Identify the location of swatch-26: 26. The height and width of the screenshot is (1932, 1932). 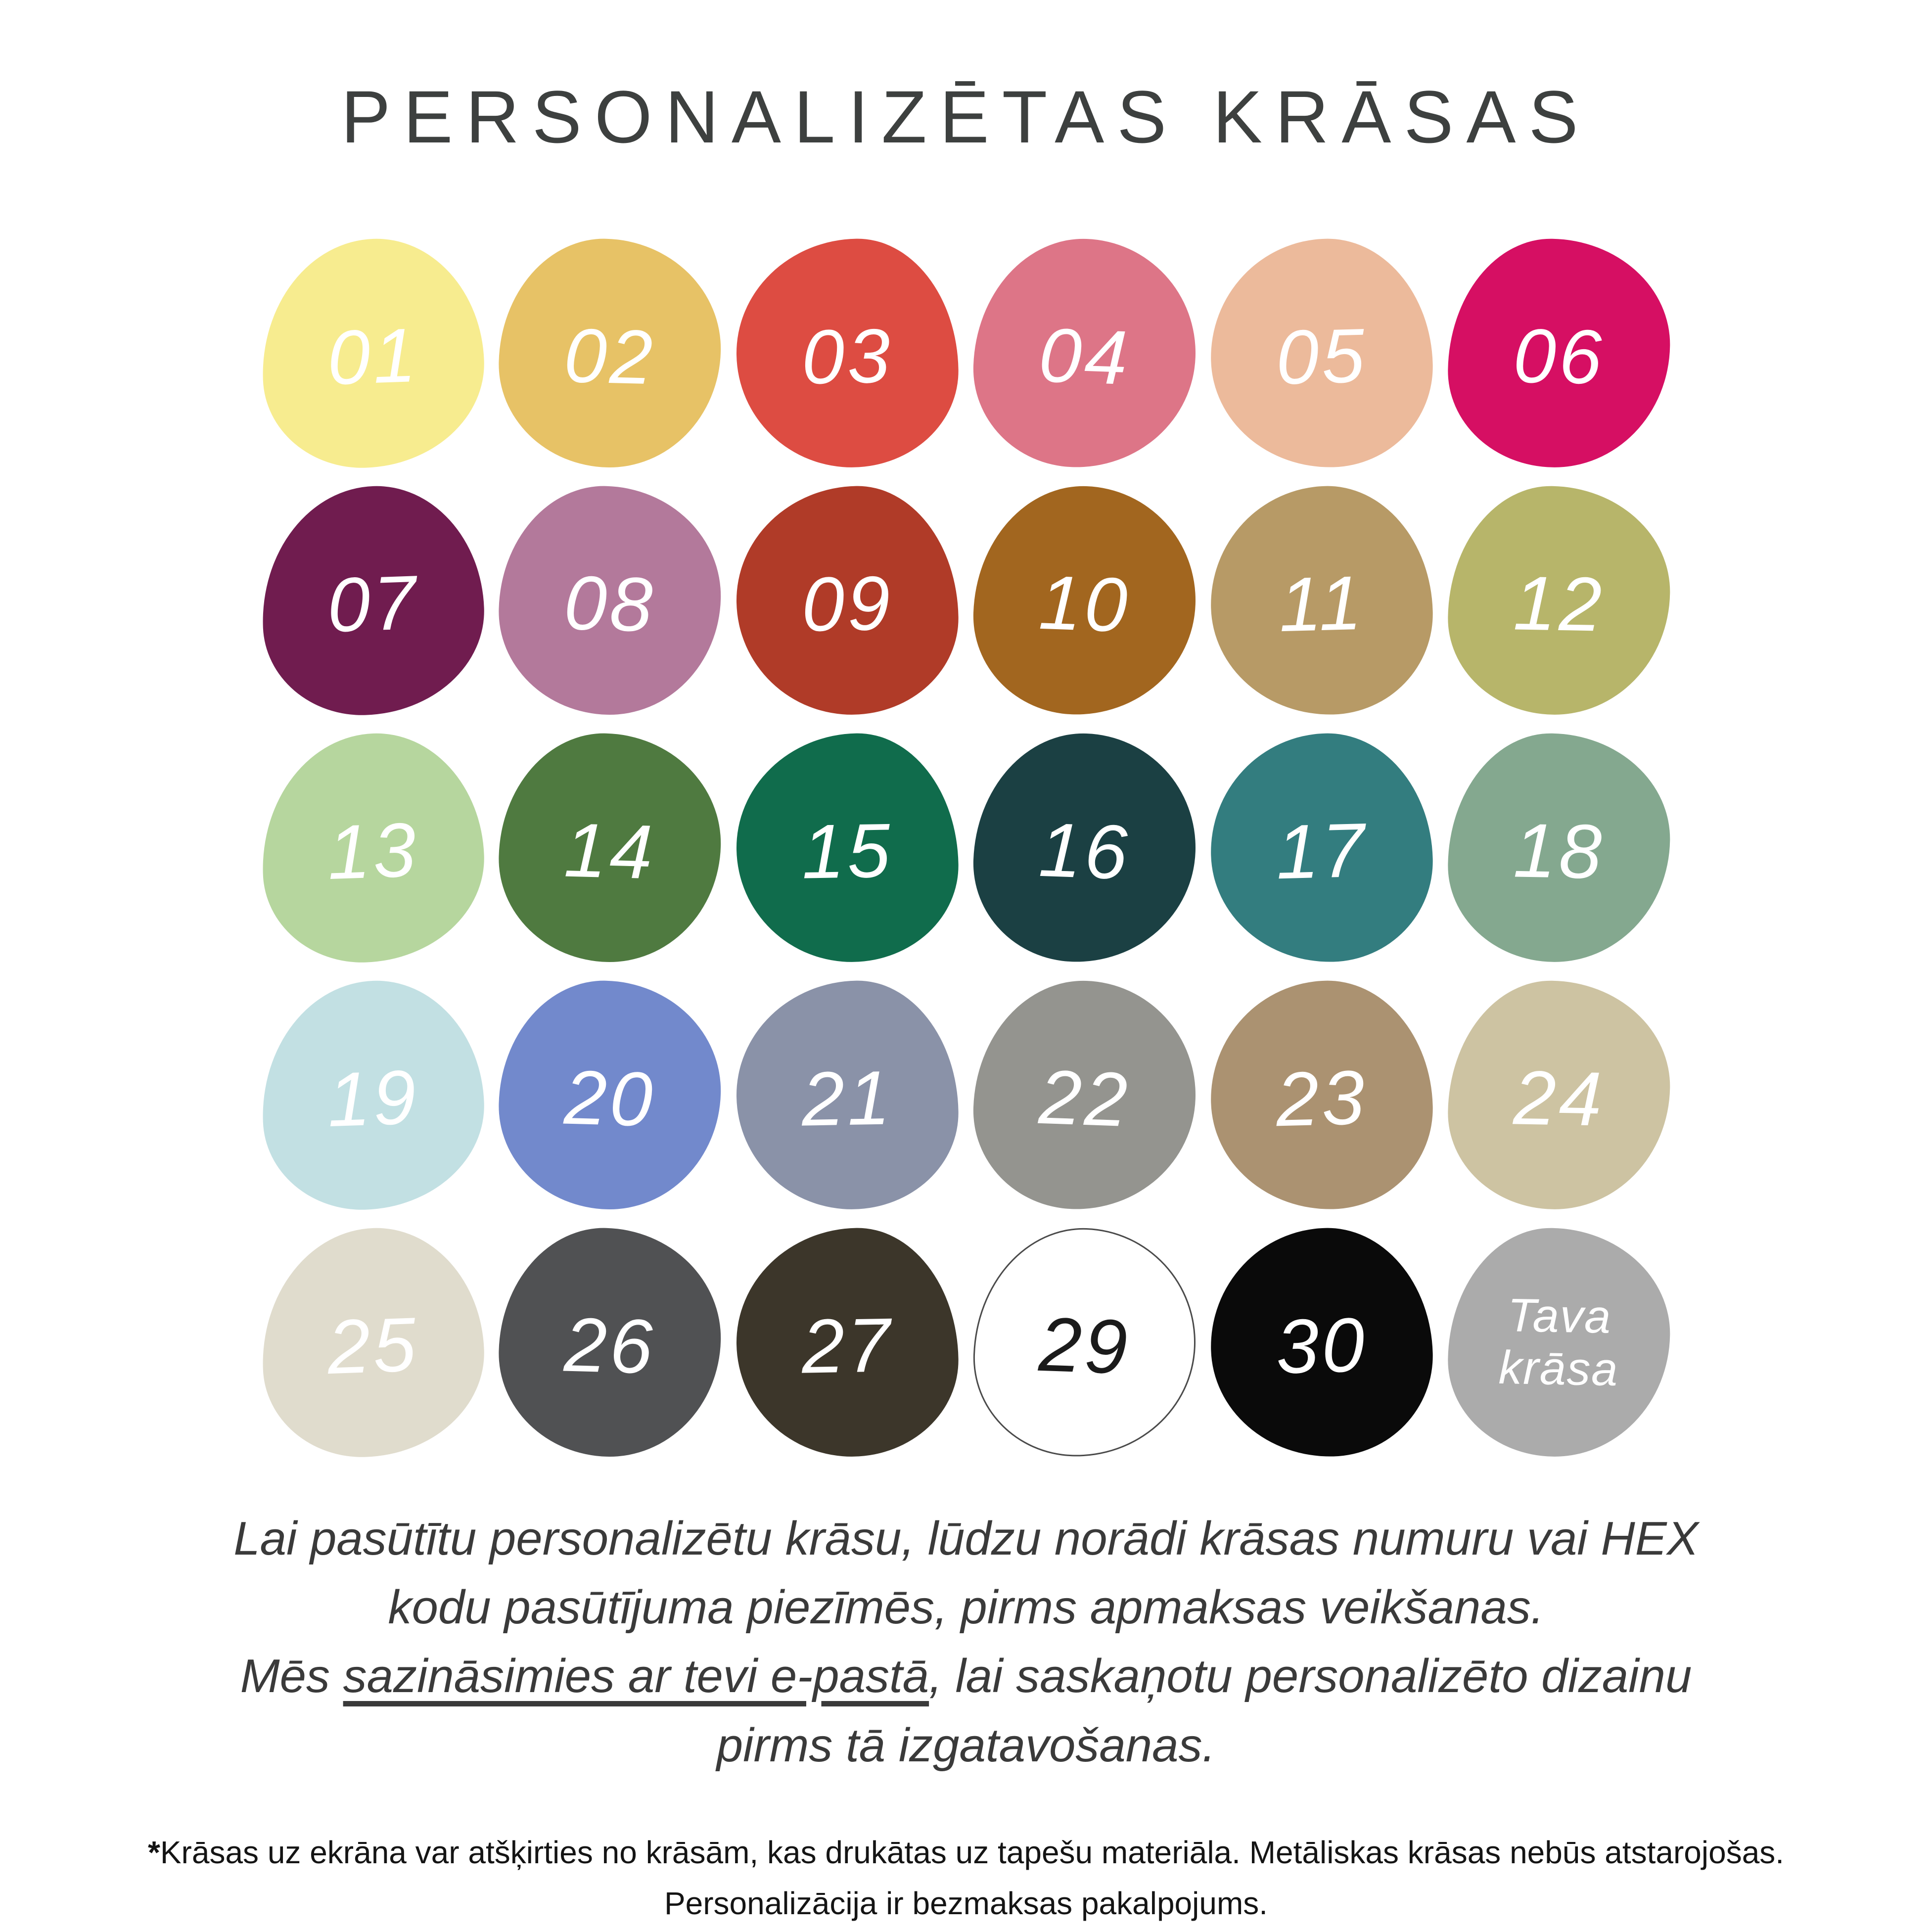
(610, 1343).